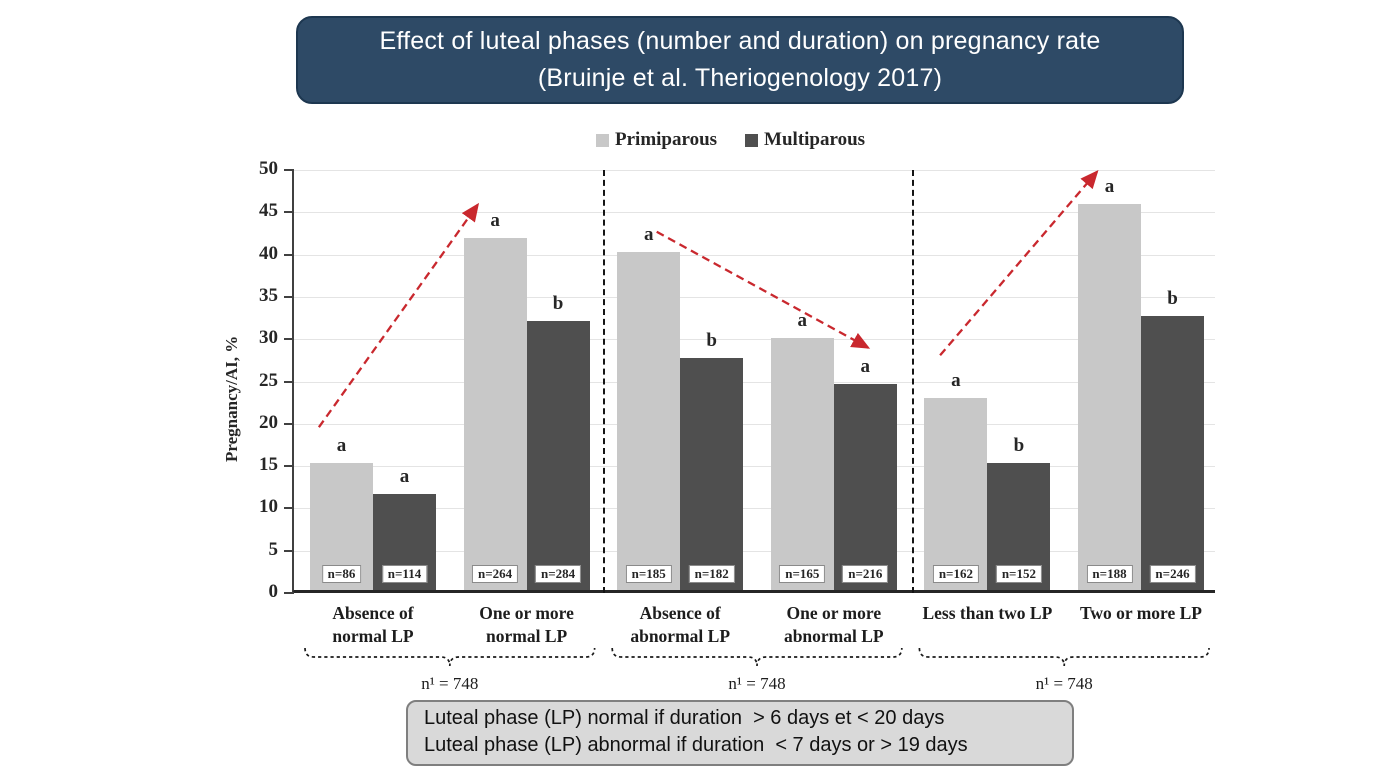 This screenshot has width=1386, height=774. What do you see at coordinates (865, 574) in the screenshot?
I see `n-count-label: n=216` at bounding box center [865, 574].